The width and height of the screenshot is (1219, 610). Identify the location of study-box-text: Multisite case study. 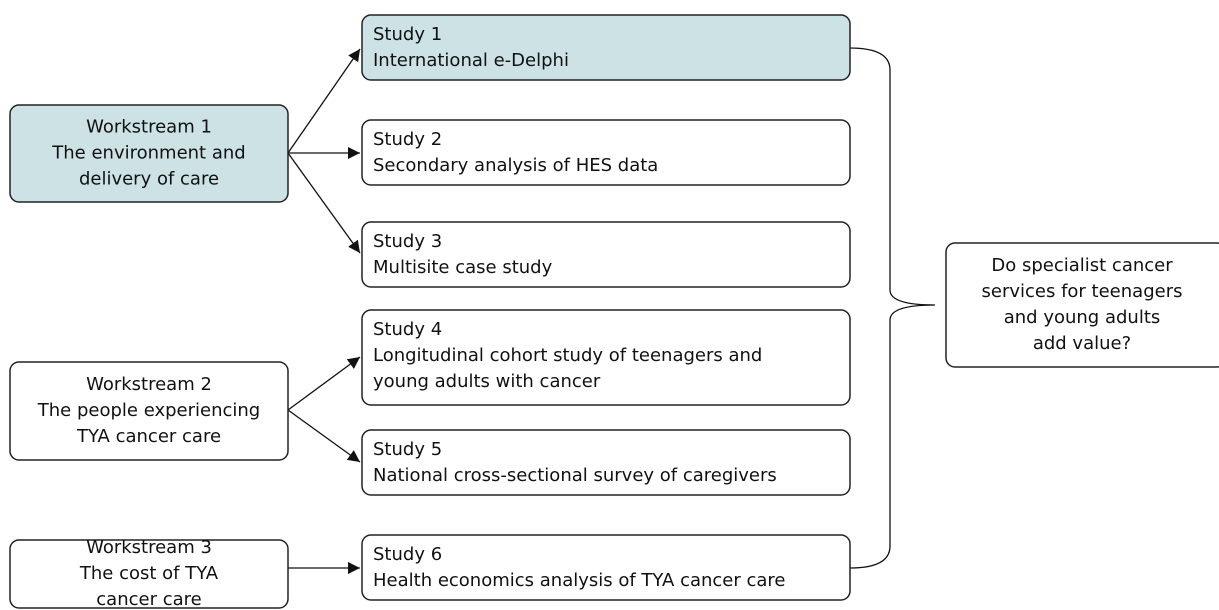
(463, 267).